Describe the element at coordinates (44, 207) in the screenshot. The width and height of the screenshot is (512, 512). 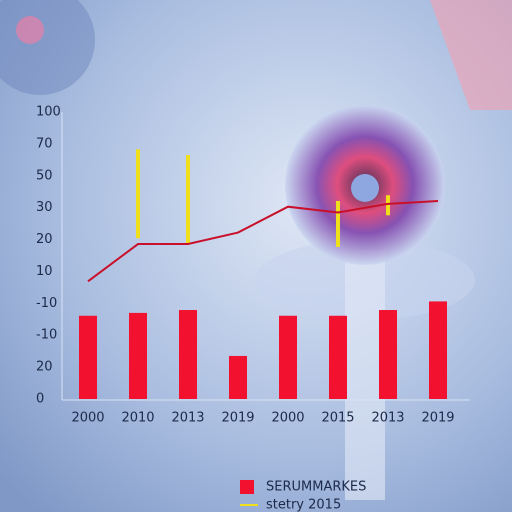
I see `y-tick-label: 30` at that location.